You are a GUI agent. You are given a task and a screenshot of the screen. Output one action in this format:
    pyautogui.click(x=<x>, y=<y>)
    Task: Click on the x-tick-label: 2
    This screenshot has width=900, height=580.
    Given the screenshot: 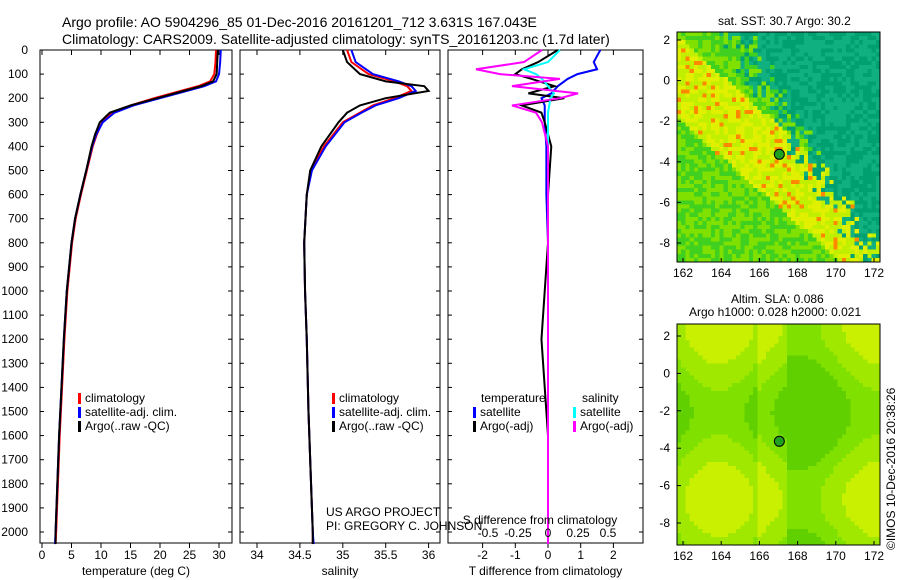 What is the action you would take?
    pyautogui.click(x=613, y=555)
    